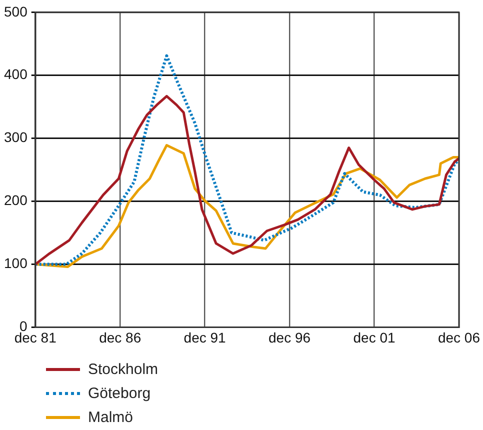  I want to click on y-tick-label: 100, so click(16, 263).